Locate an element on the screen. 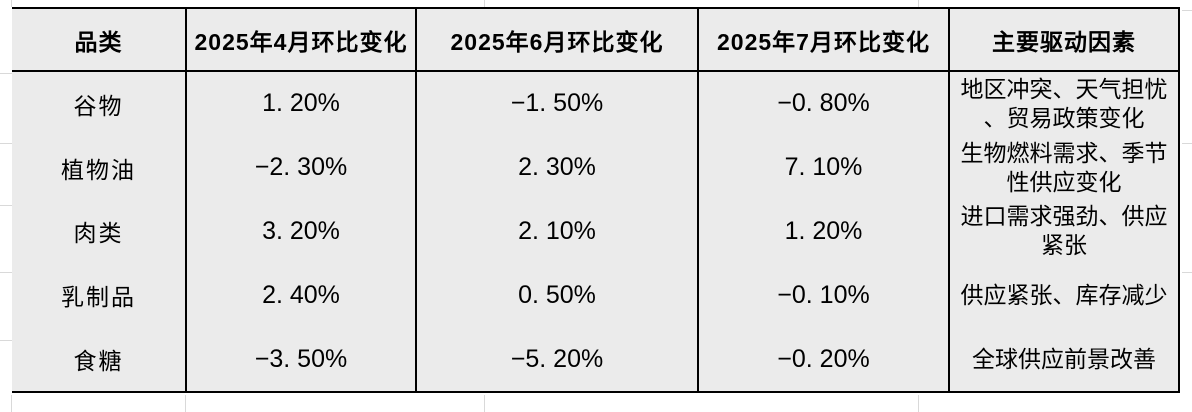 This screenshot has height=412, width=1192. driver-line: 供应紧张、库存减少 is located at coordinates (1064, 294).